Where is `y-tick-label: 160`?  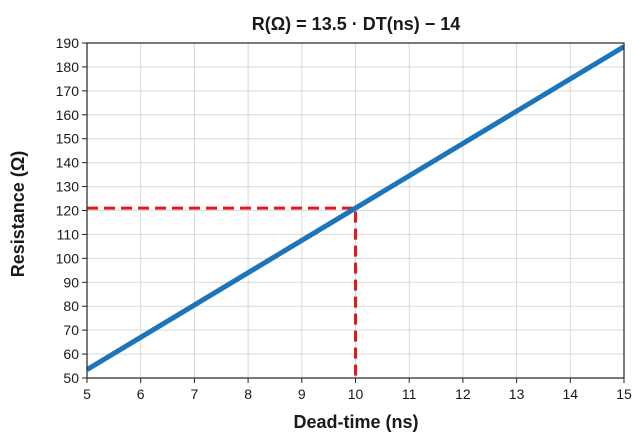 y-tick-label: 160 is located at coordinates (68, 115).